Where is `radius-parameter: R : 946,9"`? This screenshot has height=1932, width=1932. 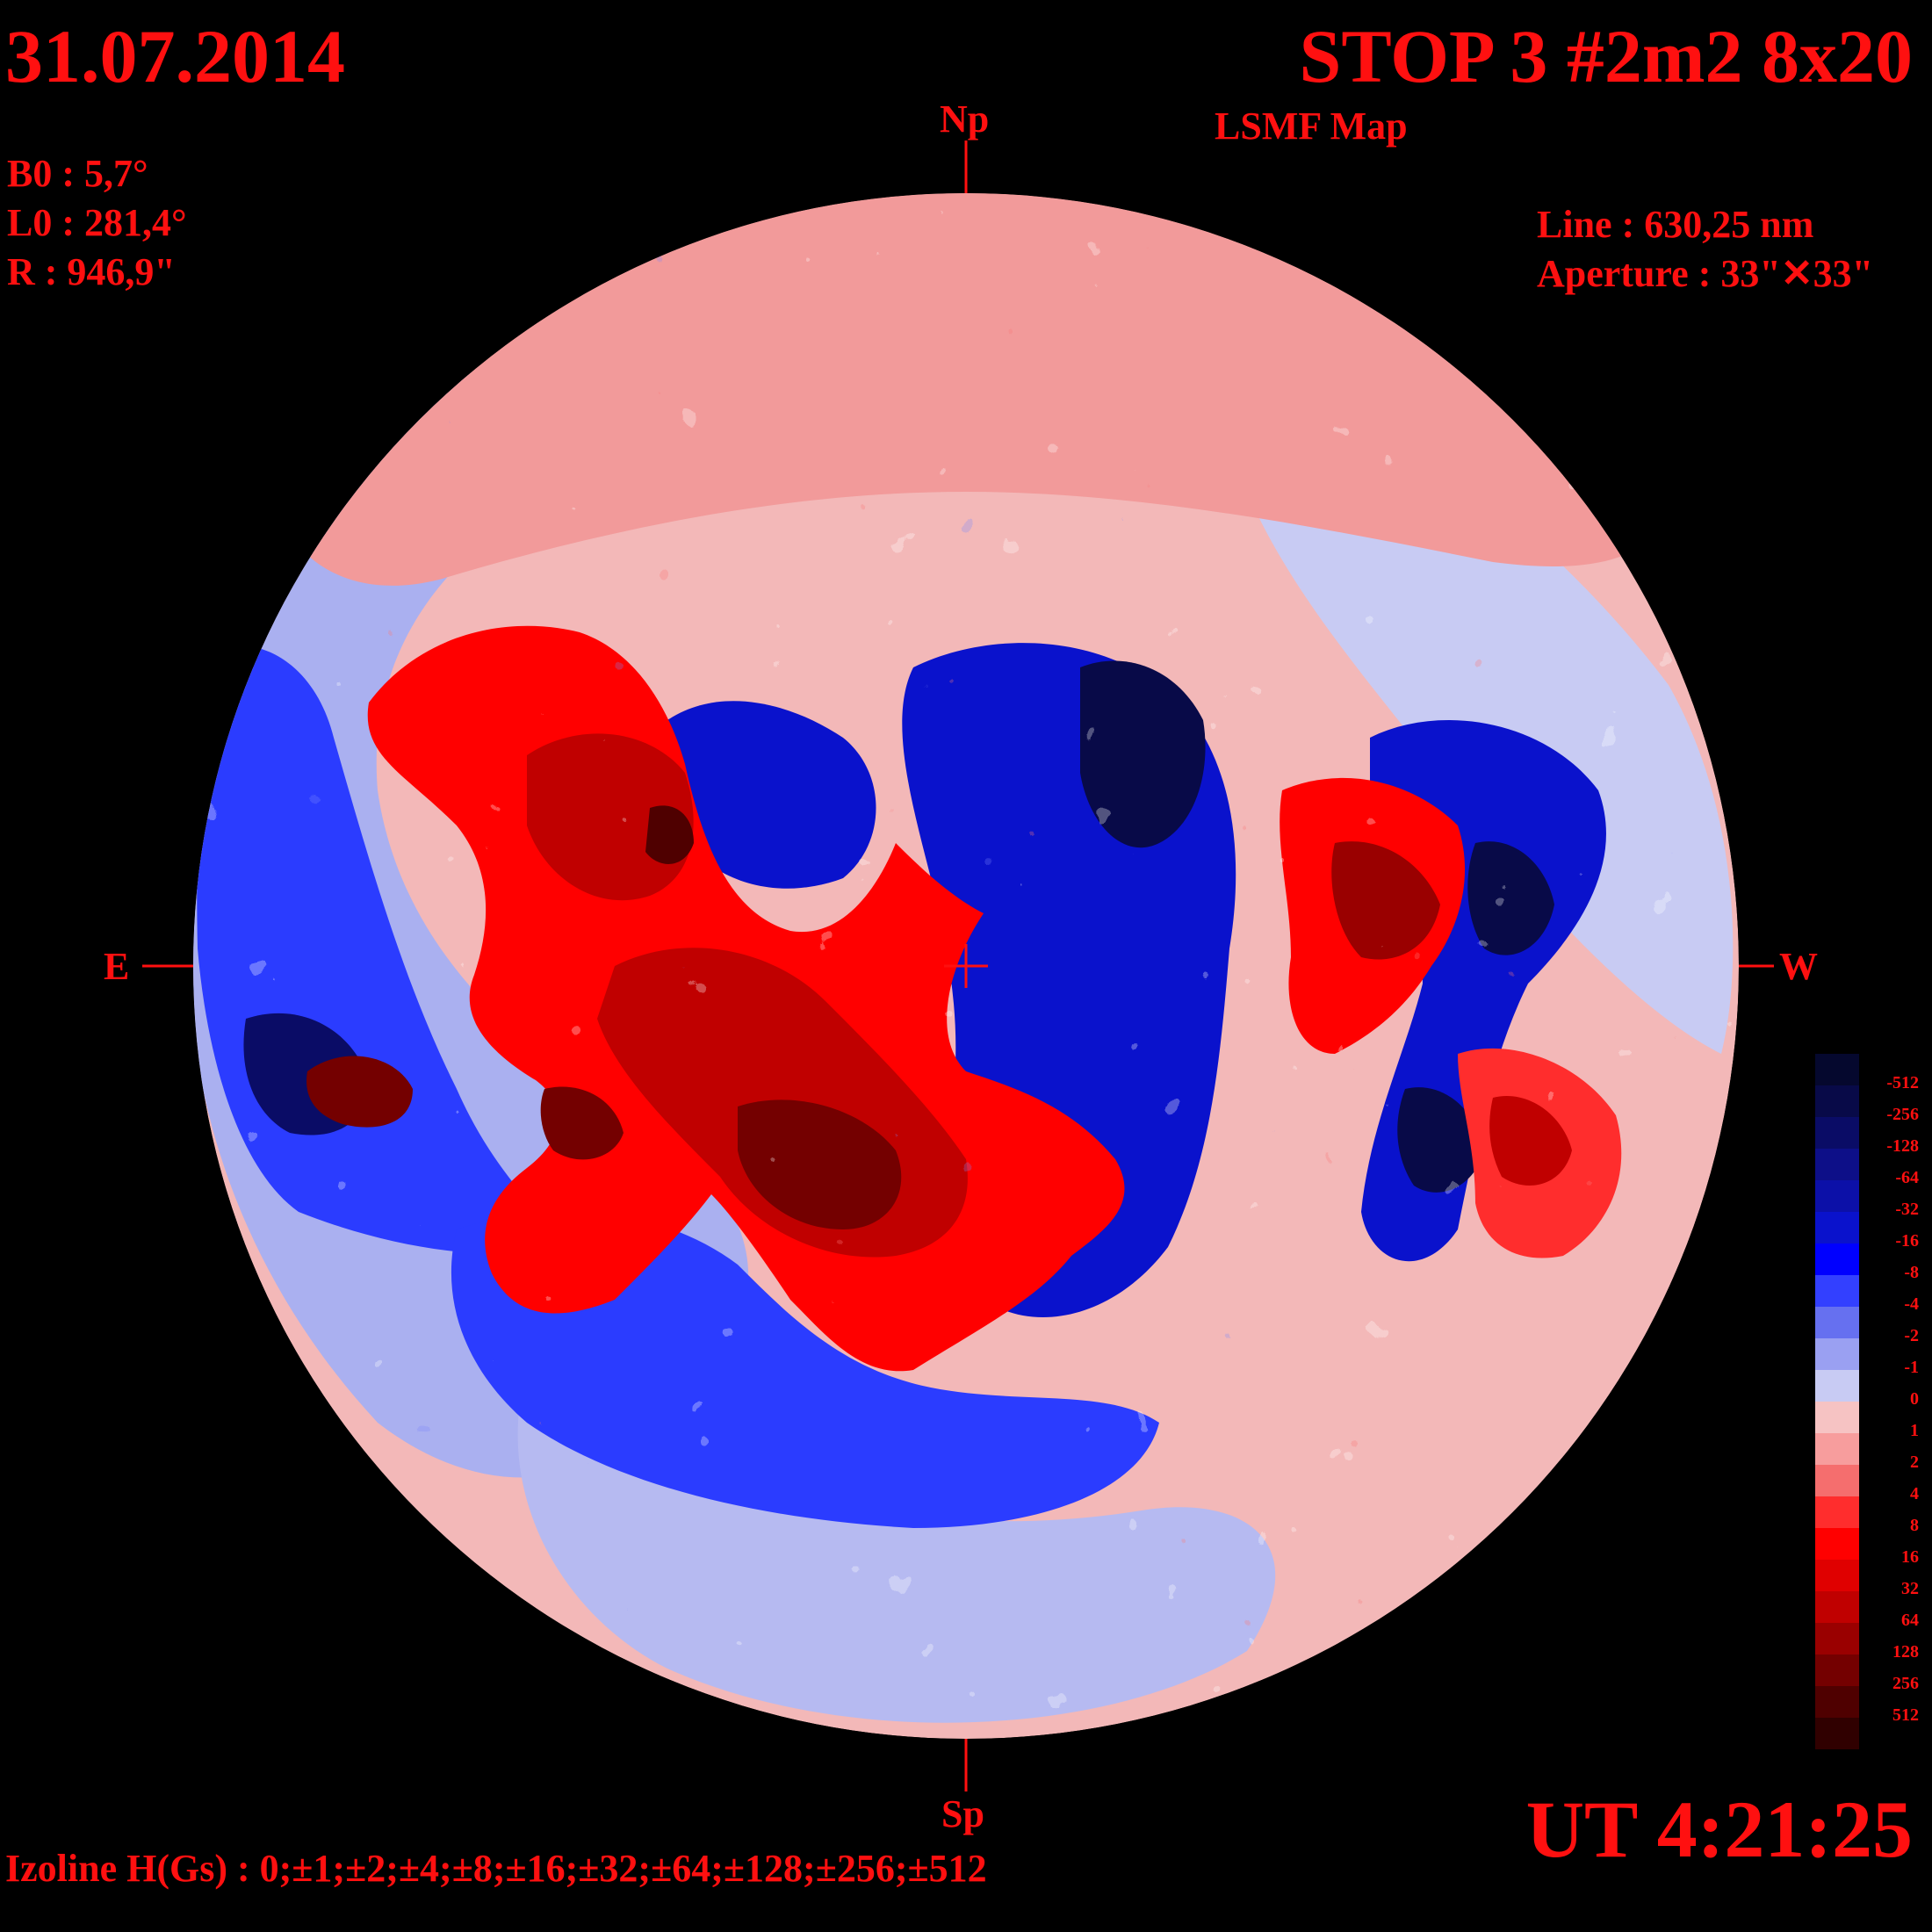 radius-parameter: R : 946,9" is located at coordinates (92, 271).